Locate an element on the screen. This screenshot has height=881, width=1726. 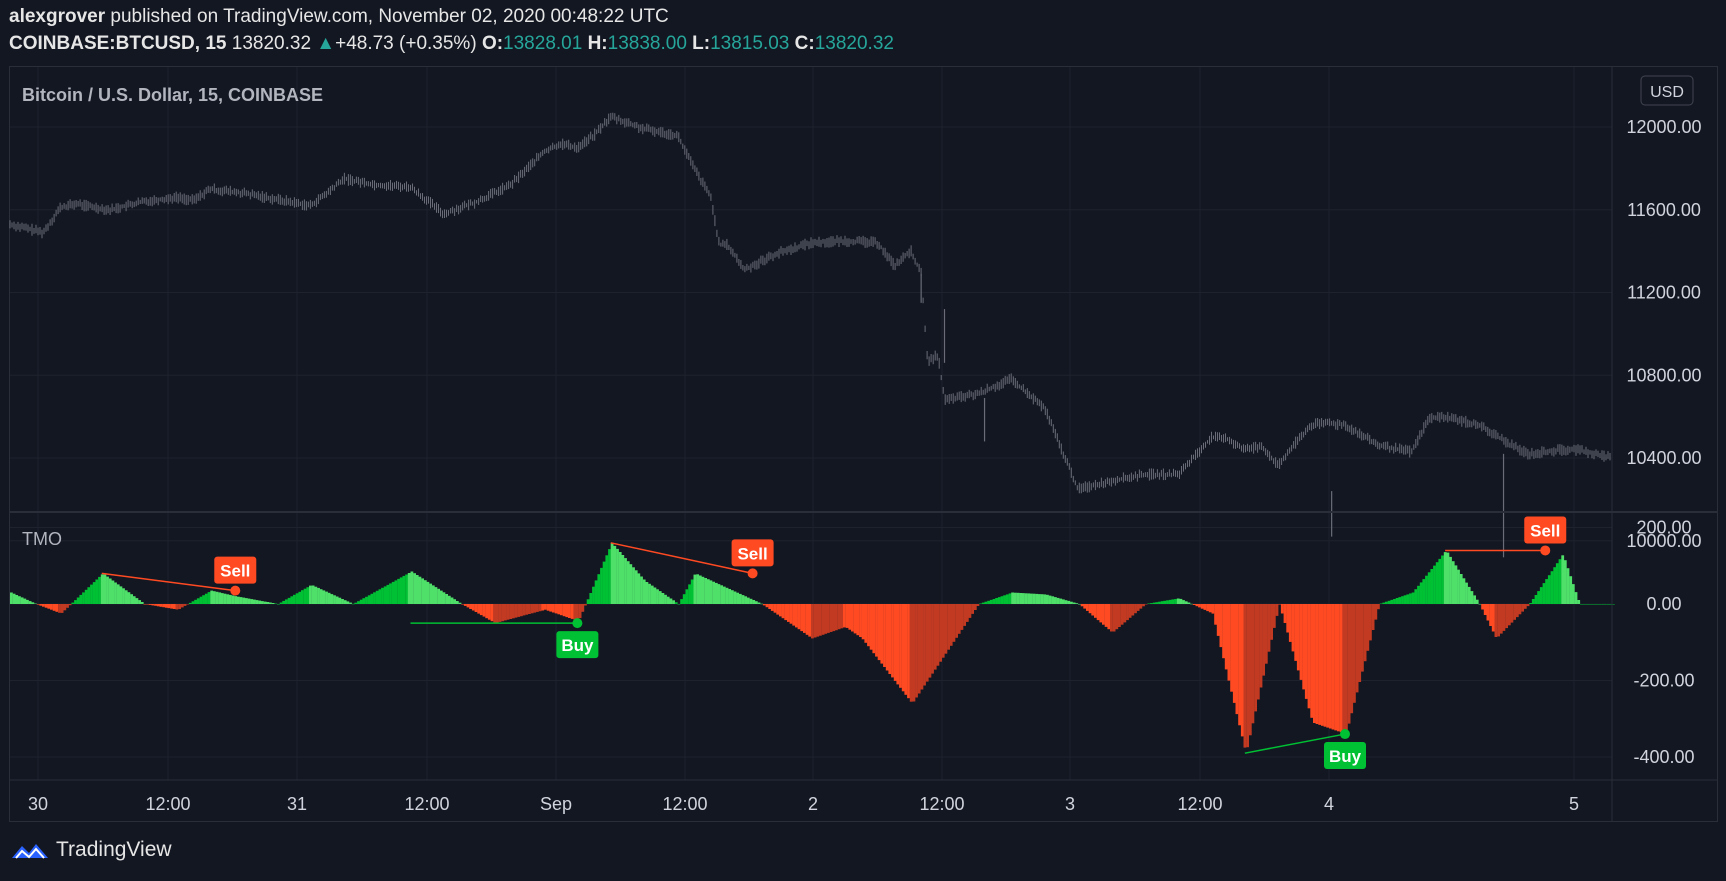
x-tick-label: 12:00 is located at coordinates (167, 804).